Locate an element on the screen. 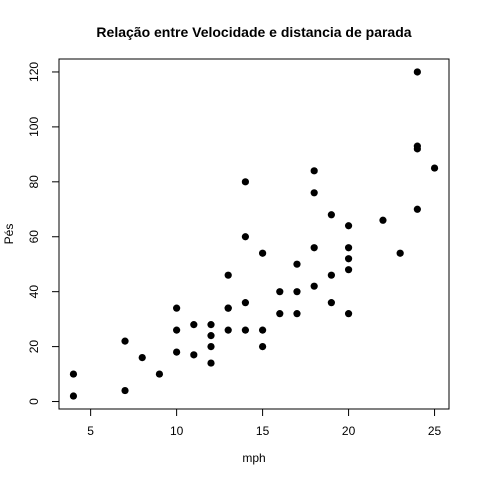 This screenshot has height=480, width=480. x-tick-label: 25 is located at coordinates (435, 431).